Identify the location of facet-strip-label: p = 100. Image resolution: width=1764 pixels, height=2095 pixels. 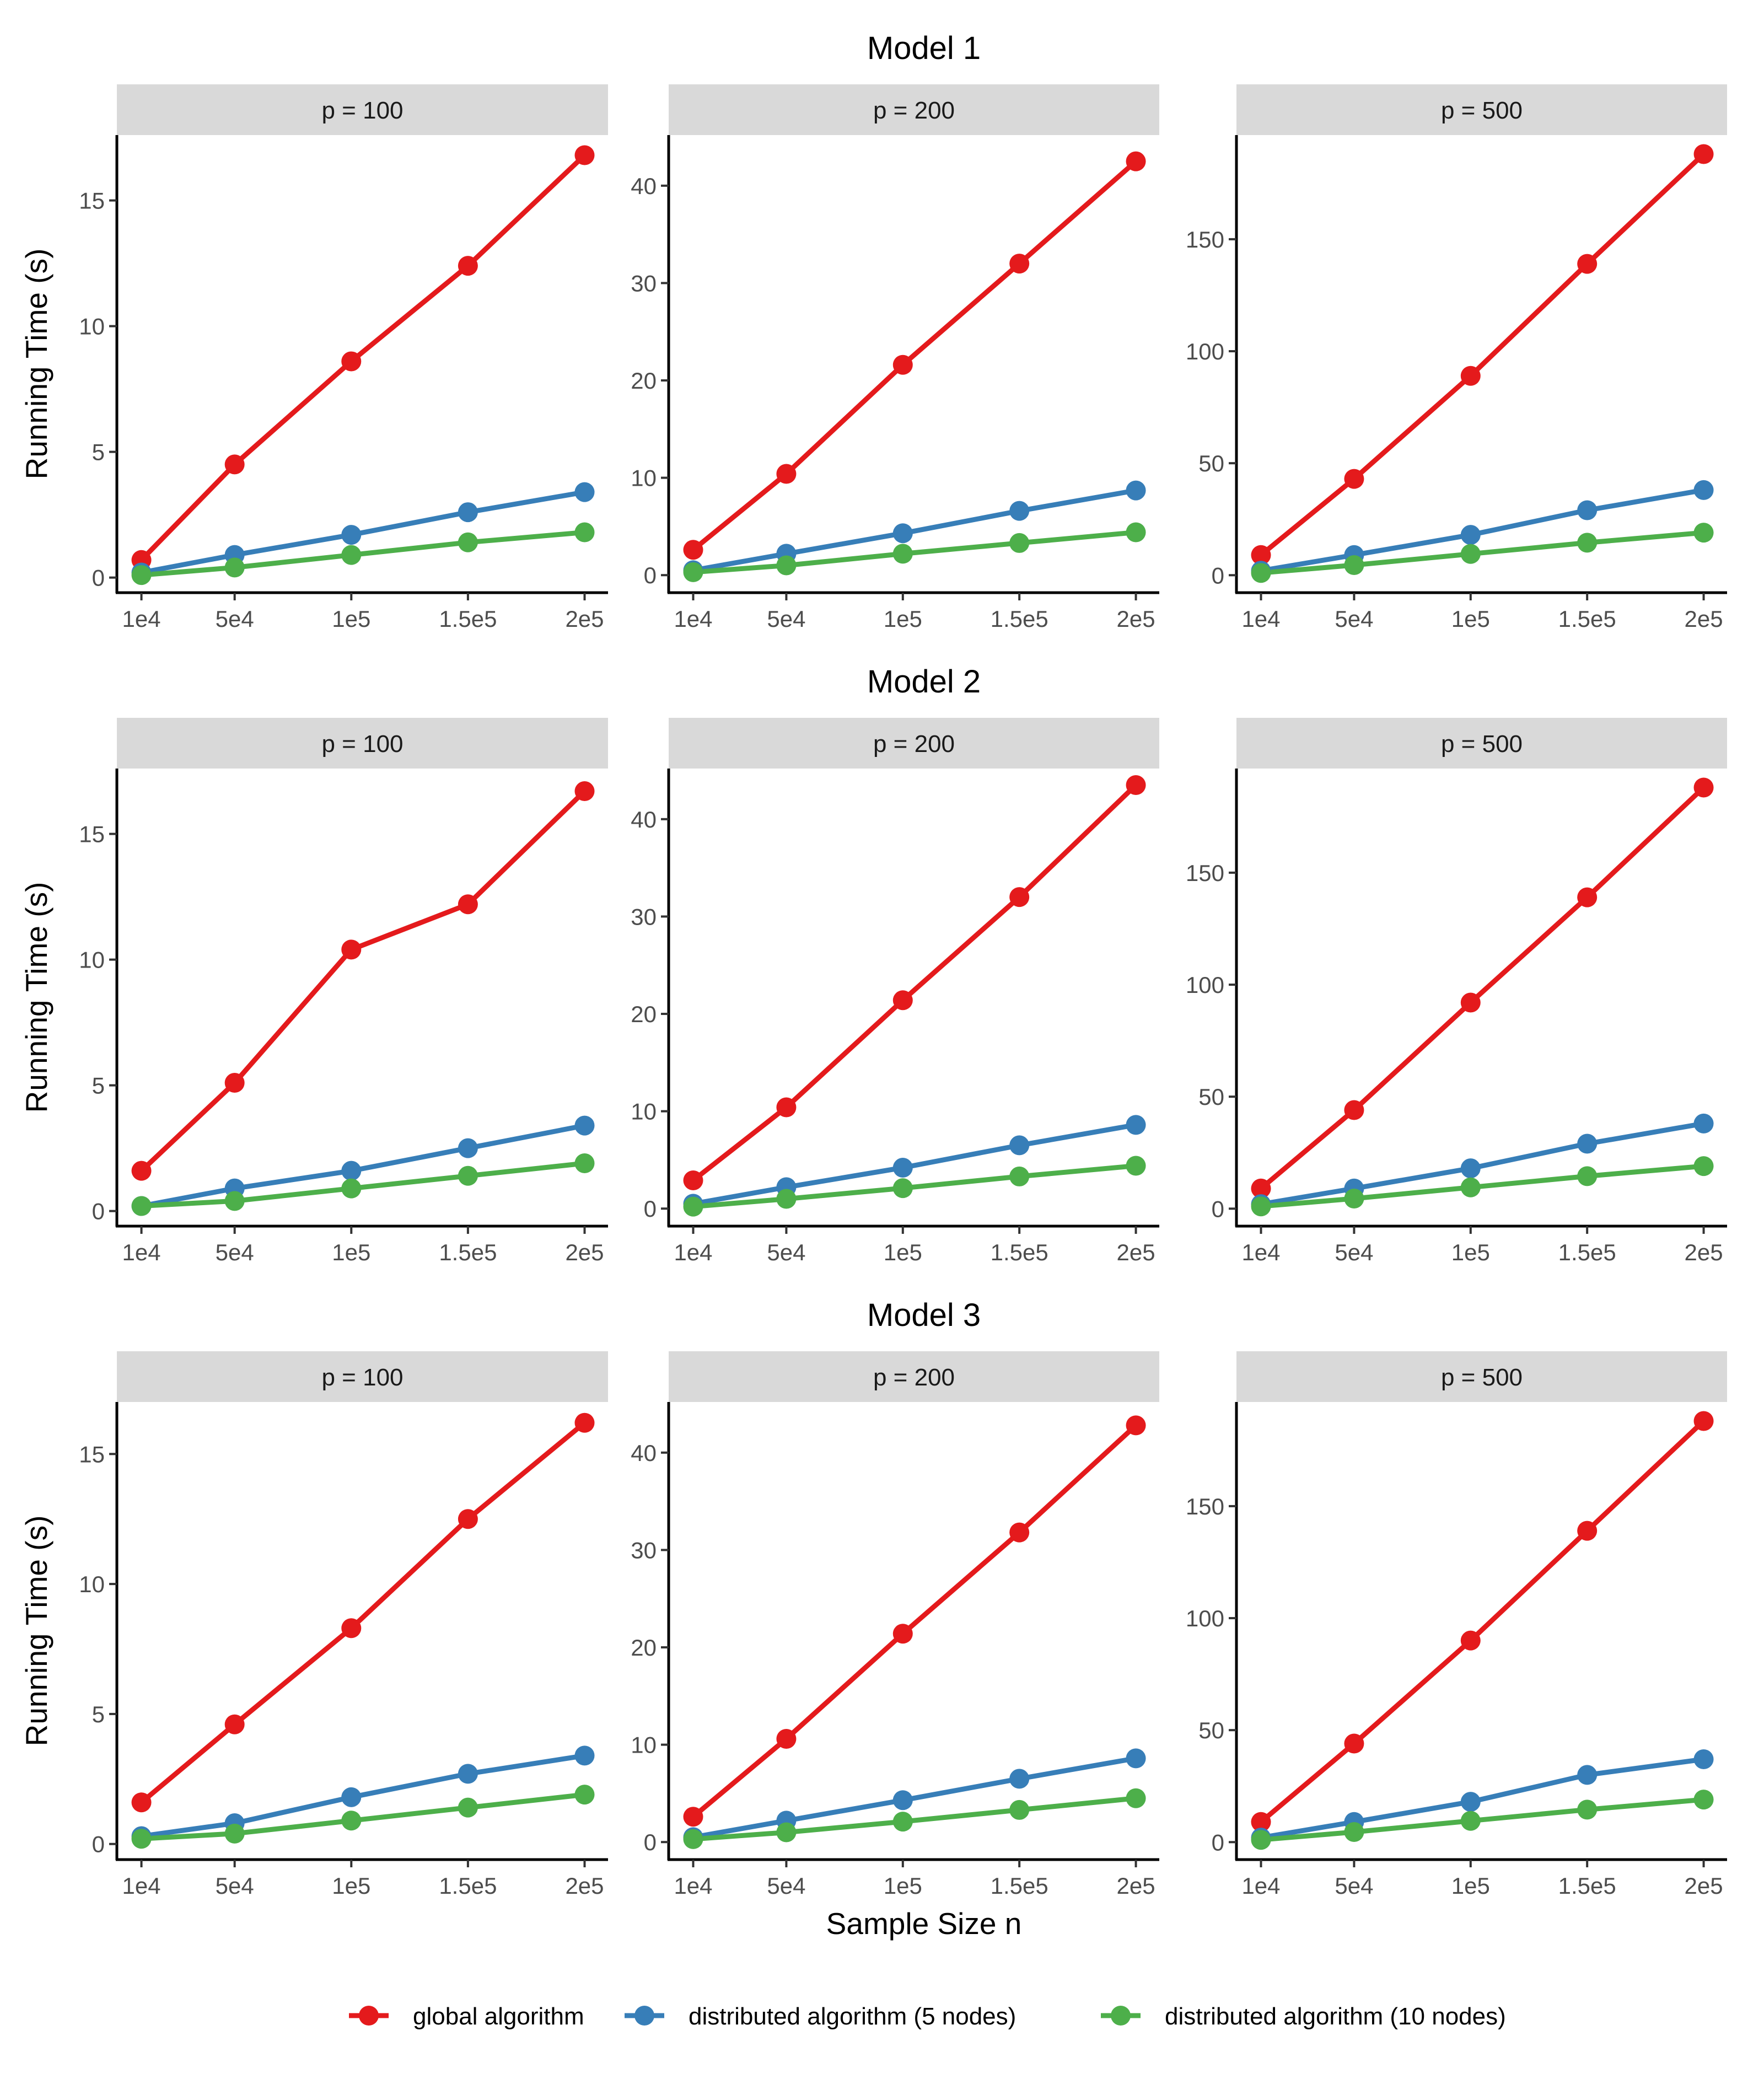
(362, 110).